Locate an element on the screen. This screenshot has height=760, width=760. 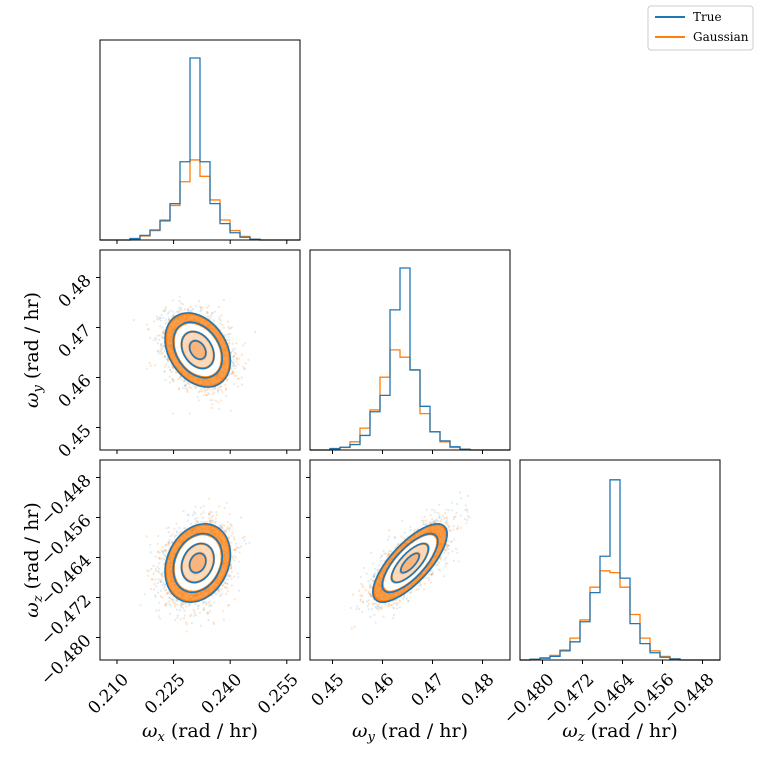
y-tick-label-wy: 0.48 is located at coordinates (75, 291).